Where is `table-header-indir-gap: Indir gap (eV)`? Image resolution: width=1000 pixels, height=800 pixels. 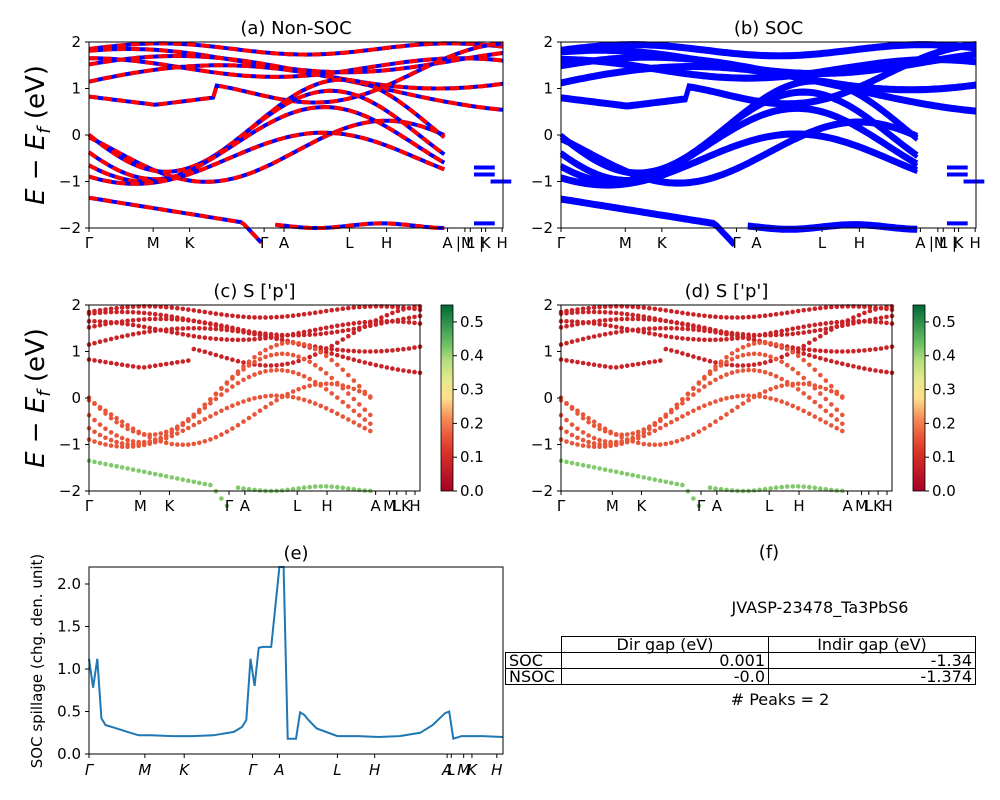 table-header-indir-gap: Indir gap (eV) is located at coordinates (872, 644).